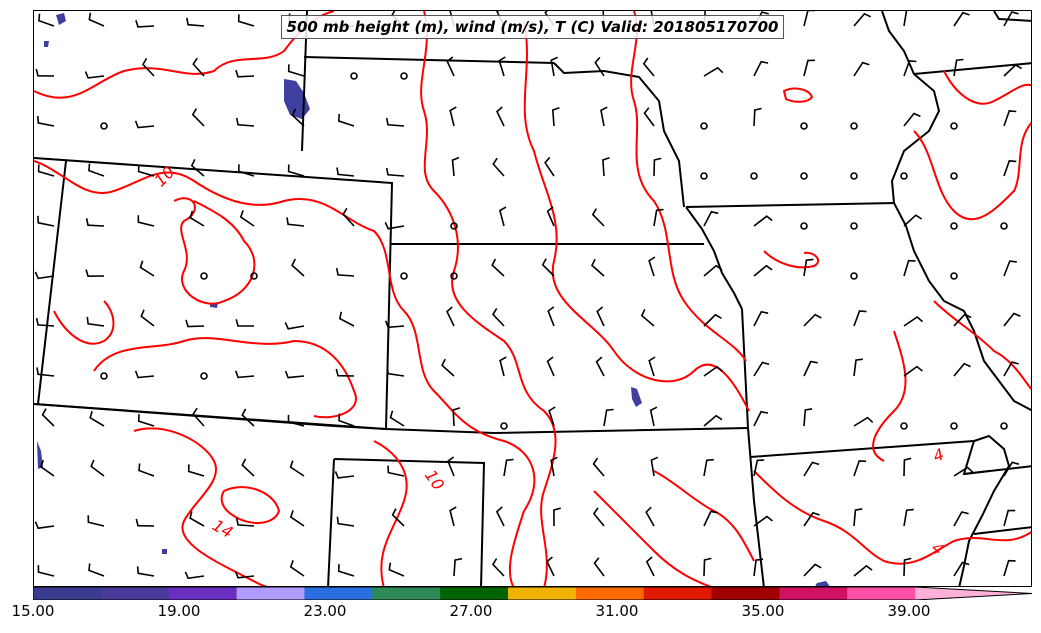 This screenshot has height=633, width=1041. I want to click on colorbar-tick-label: 23.00, so click(325, 611).